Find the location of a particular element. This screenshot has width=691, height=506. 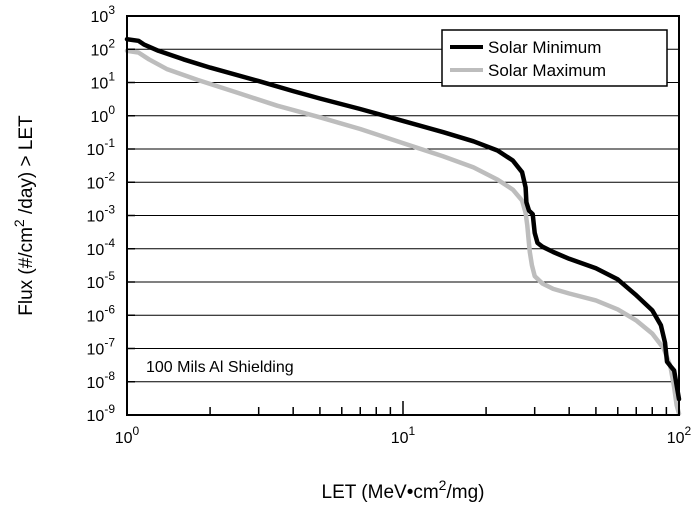

y-tick-label: 10⁻⁵ is located at coordinates (101, 280).